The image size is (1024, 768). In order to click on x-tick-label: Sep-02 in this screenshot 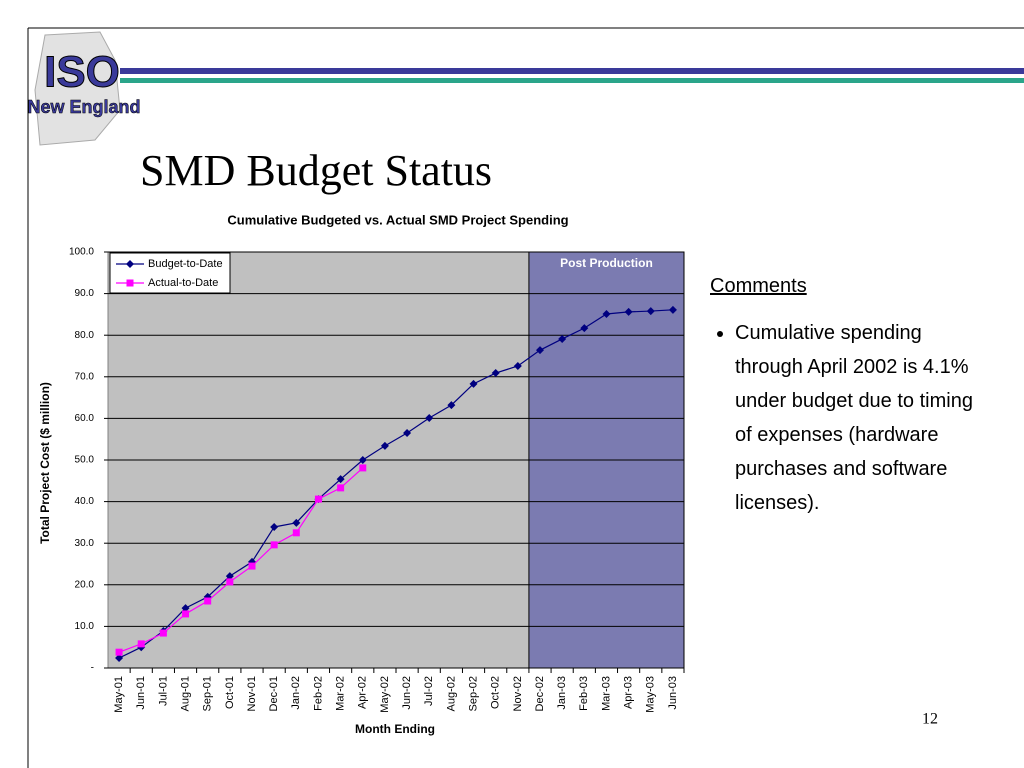, I will do `click(473, 693)`.